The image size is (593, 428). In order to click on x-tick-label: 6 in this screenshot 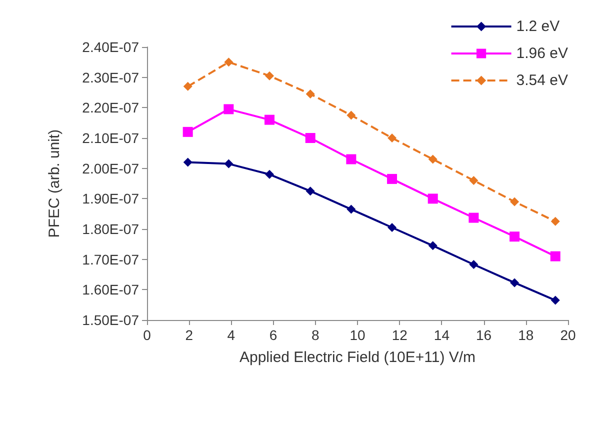, I will do `click(273, 335)`.